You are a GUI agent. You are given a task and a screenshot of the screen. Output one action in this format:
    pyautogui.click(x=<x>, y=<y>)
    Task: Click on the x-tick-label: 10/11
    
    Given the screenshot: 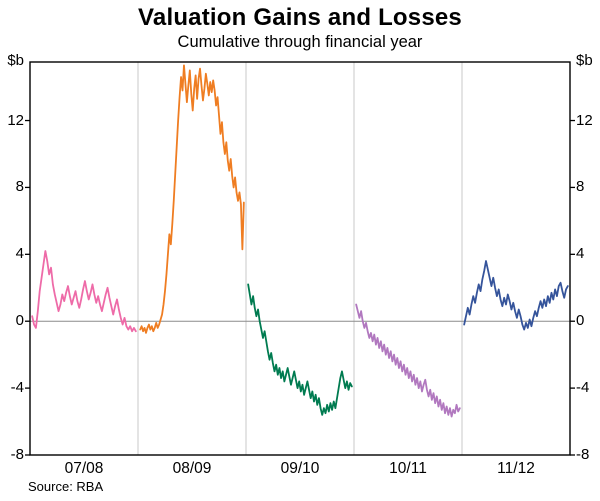 What is the action you would take?
    pyautogui.click(x=408, y=468)
    